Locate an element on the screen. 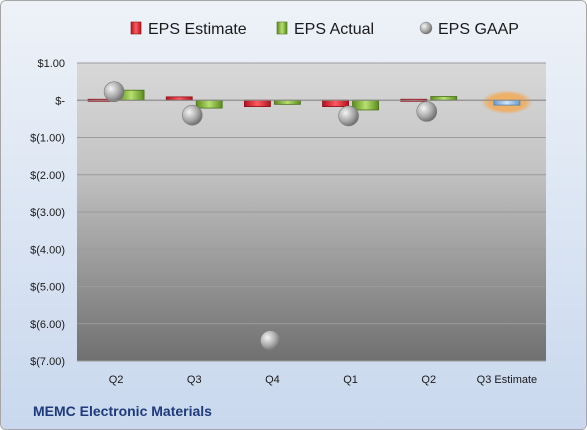 The image size is (587, 430). legend: EPS Estimate EPS Actual EPS GAAP is located at coordinates (324, 29).